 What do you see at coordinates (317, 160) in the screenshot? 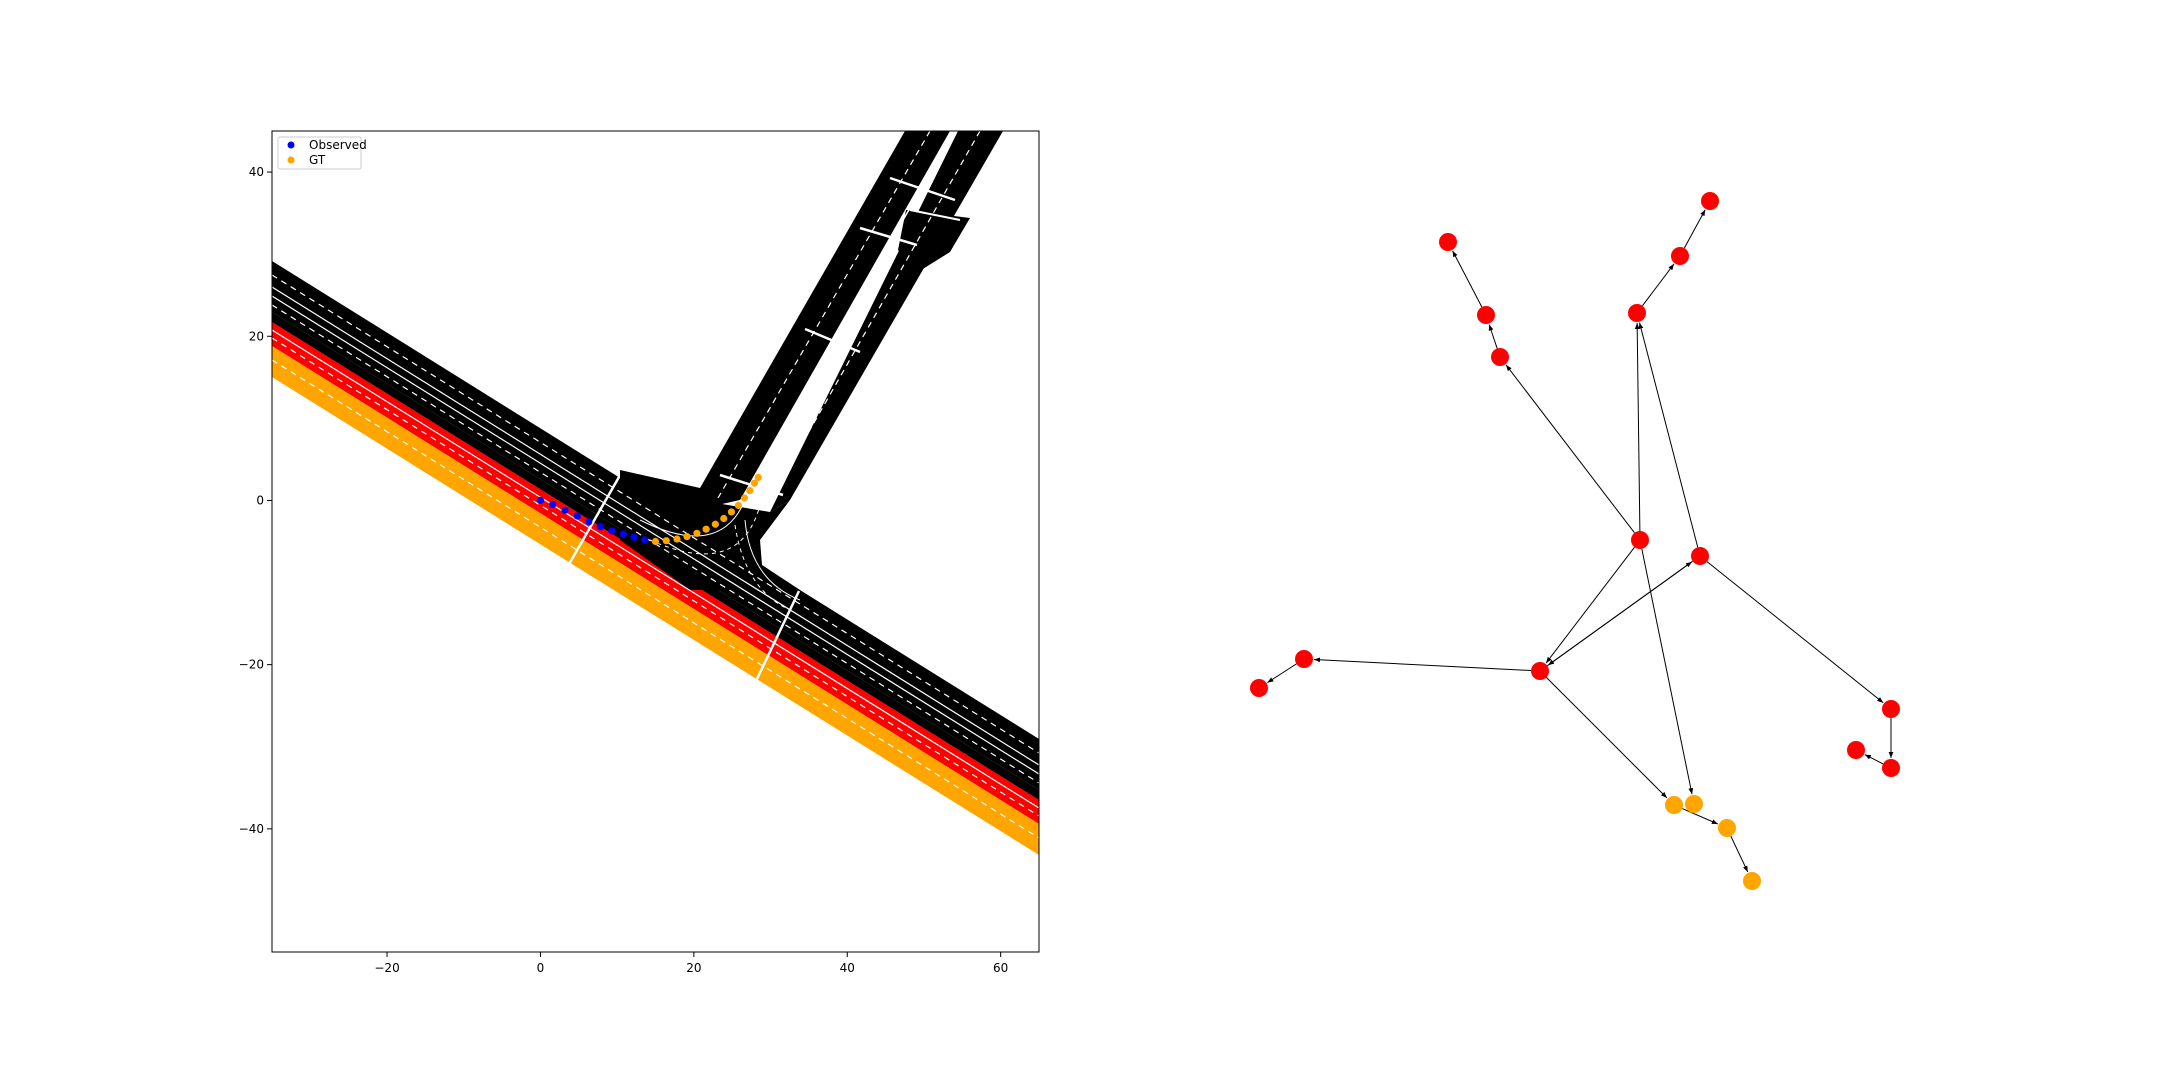
I see `legend-label-gt: GT` at bounding box center [317, 160].